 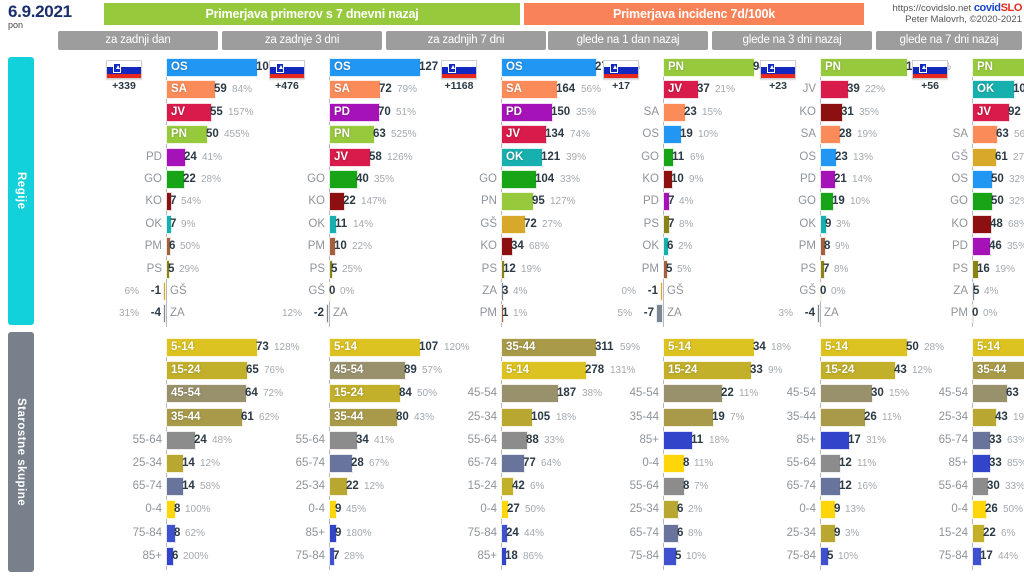 I want to click on bar-row: GŠ 72 27%, so click(x=523, y=224).